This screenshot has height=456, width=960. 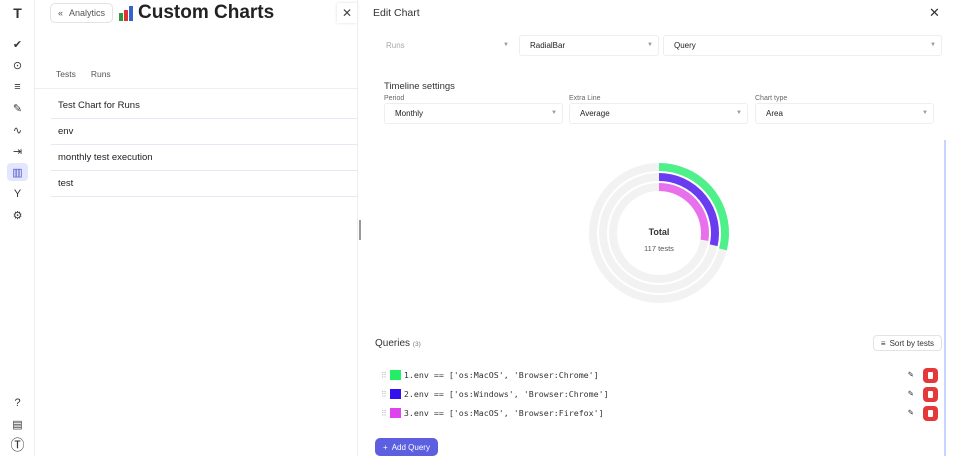 I want to click on sort-by-tests-button: ≡ Sort by tests, so click(x=907, y=343).